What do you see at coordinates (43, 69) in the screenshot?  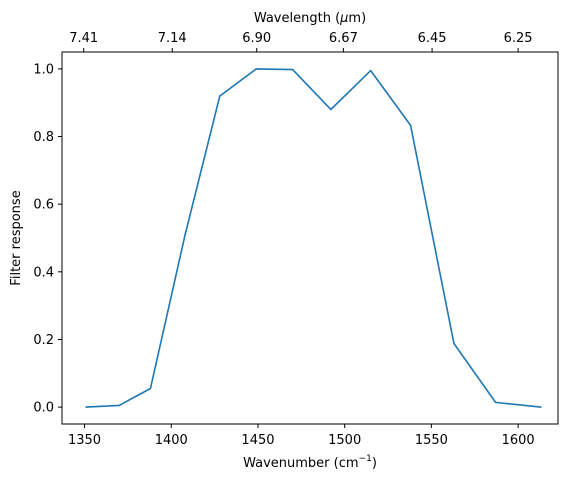 I see `y-tick-label: 1.0` at bounding box center [43, 69].